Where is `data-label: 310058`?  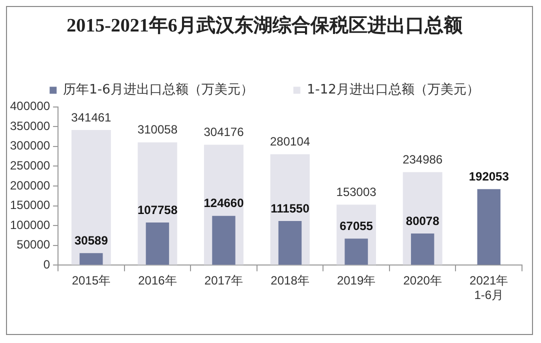
data-label: 310058 is located at coordinates (157, 129).